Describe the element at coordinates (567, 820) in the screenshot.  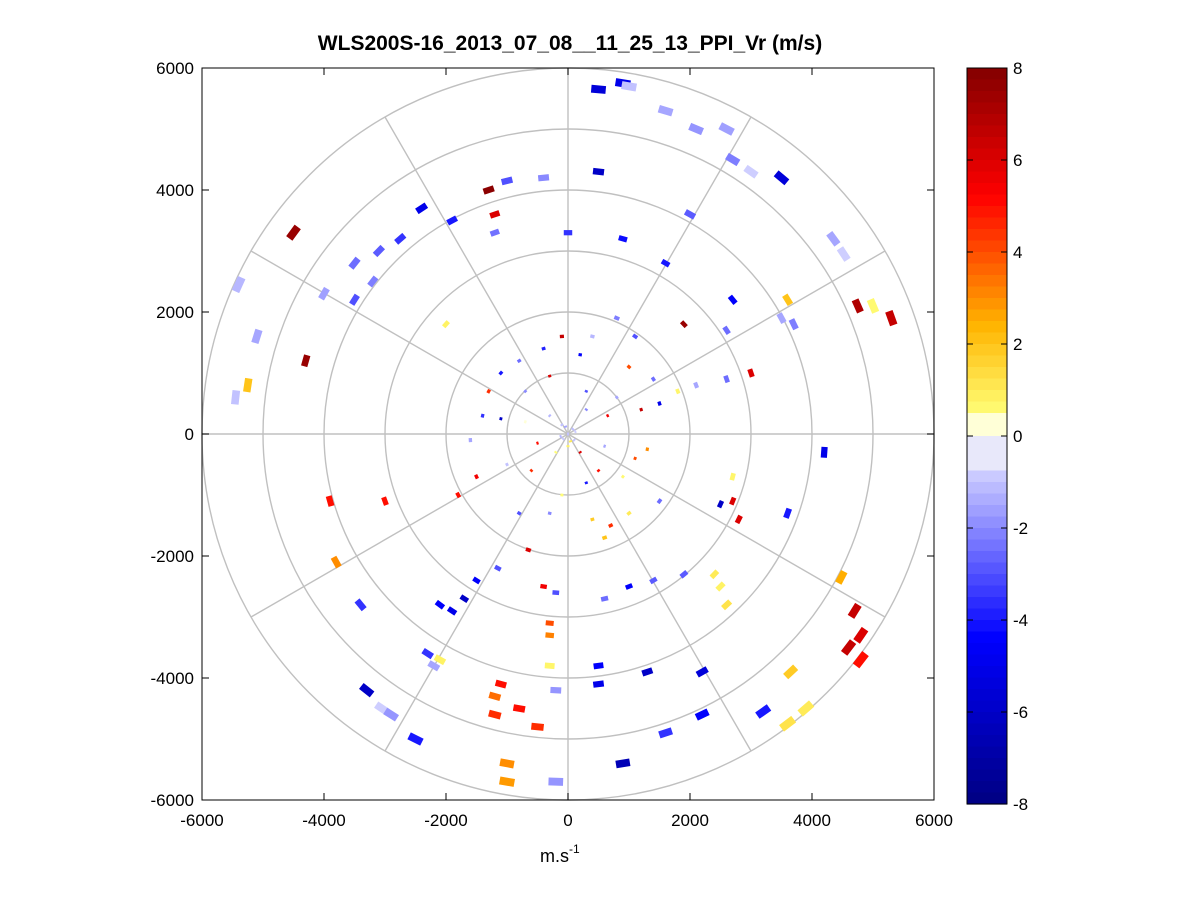
I see `x-tick-label: 0` at that location.